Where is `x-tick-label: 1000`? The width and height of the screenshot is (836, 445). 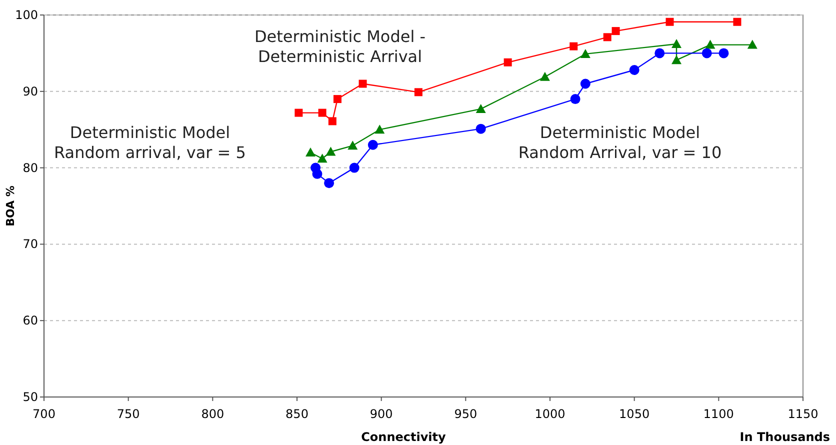
x-tick-label: 1000 is located at coordinates (550, 414).